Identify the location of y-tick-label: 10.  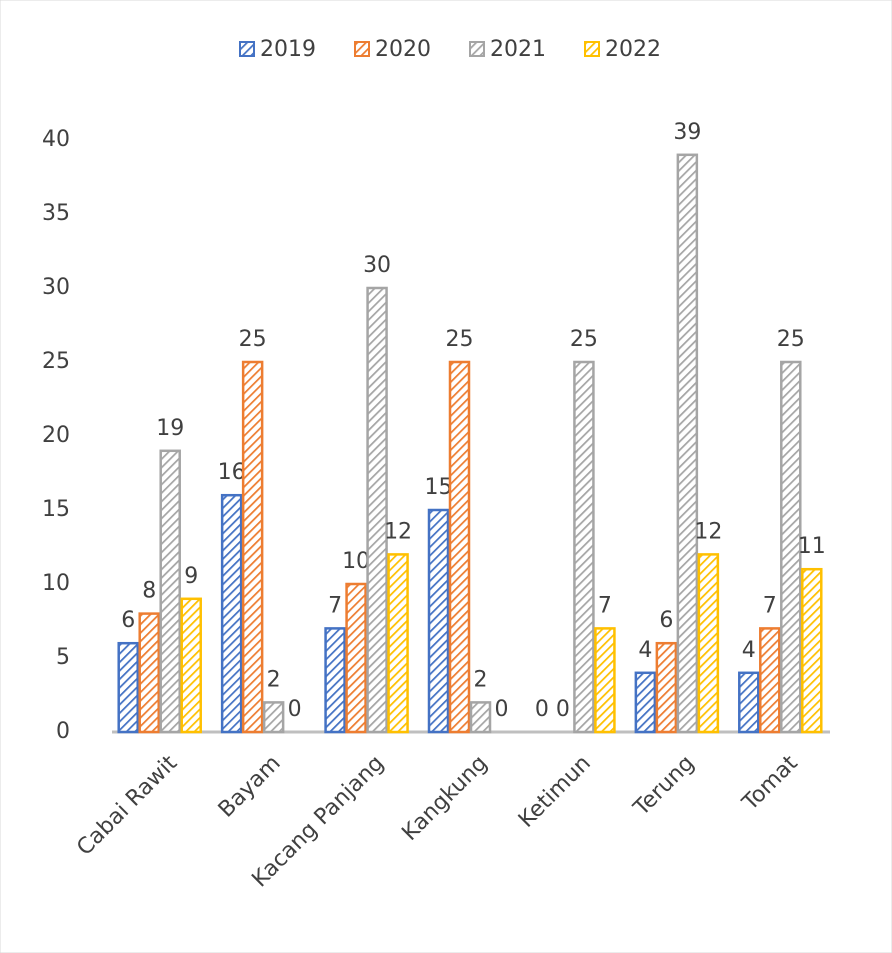
(56, 583).